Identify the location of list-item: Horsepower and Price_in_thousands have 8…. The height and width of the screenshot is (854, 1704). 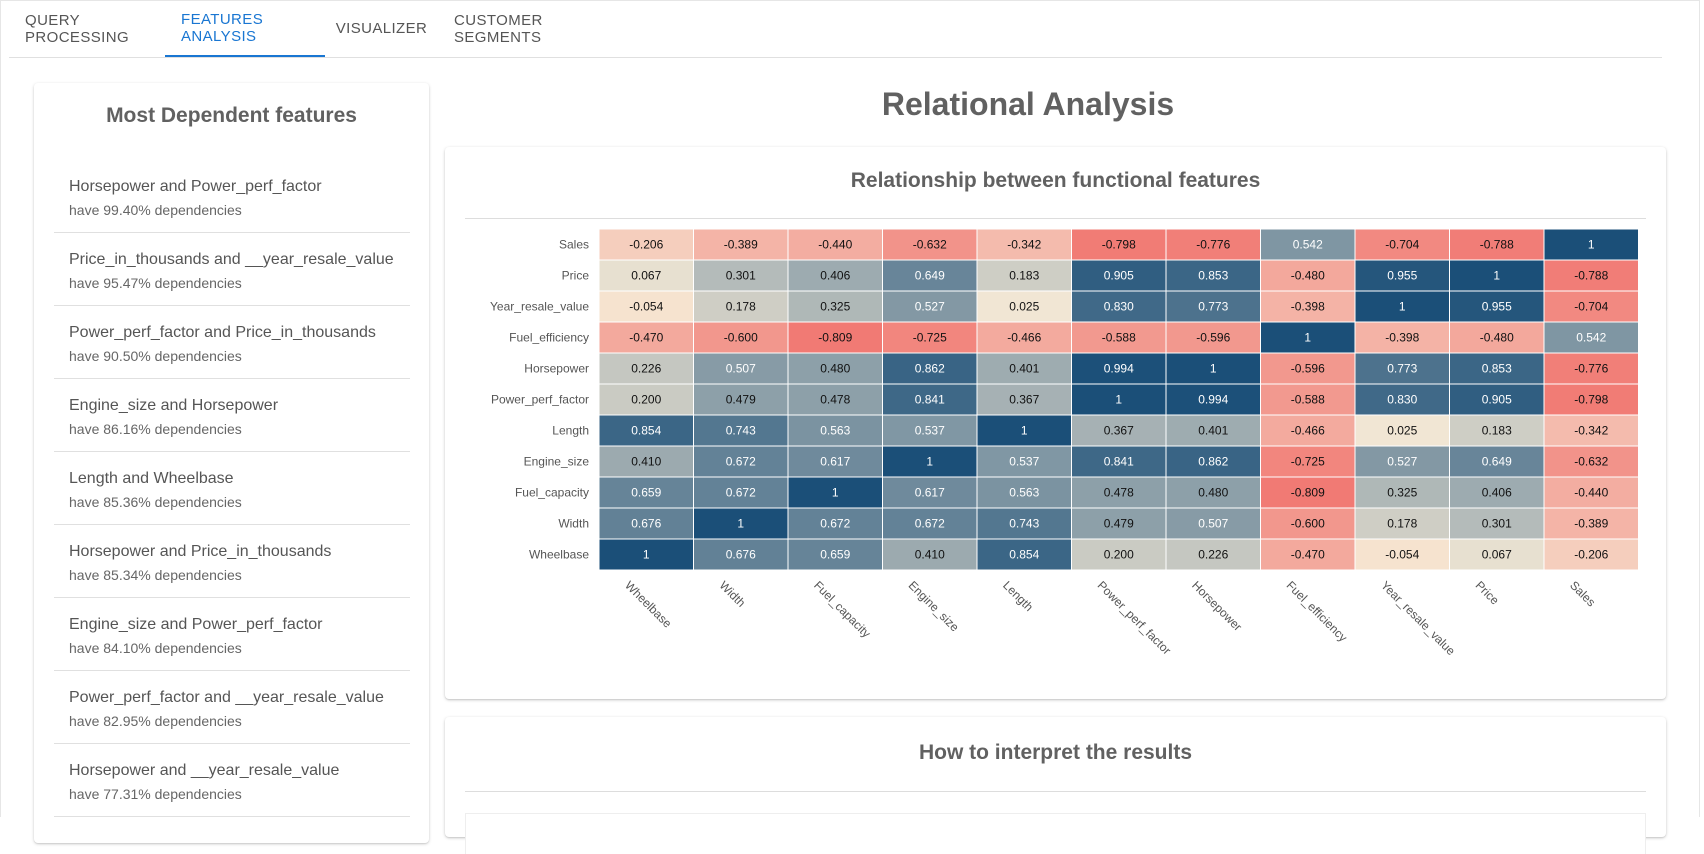
(232, 561).